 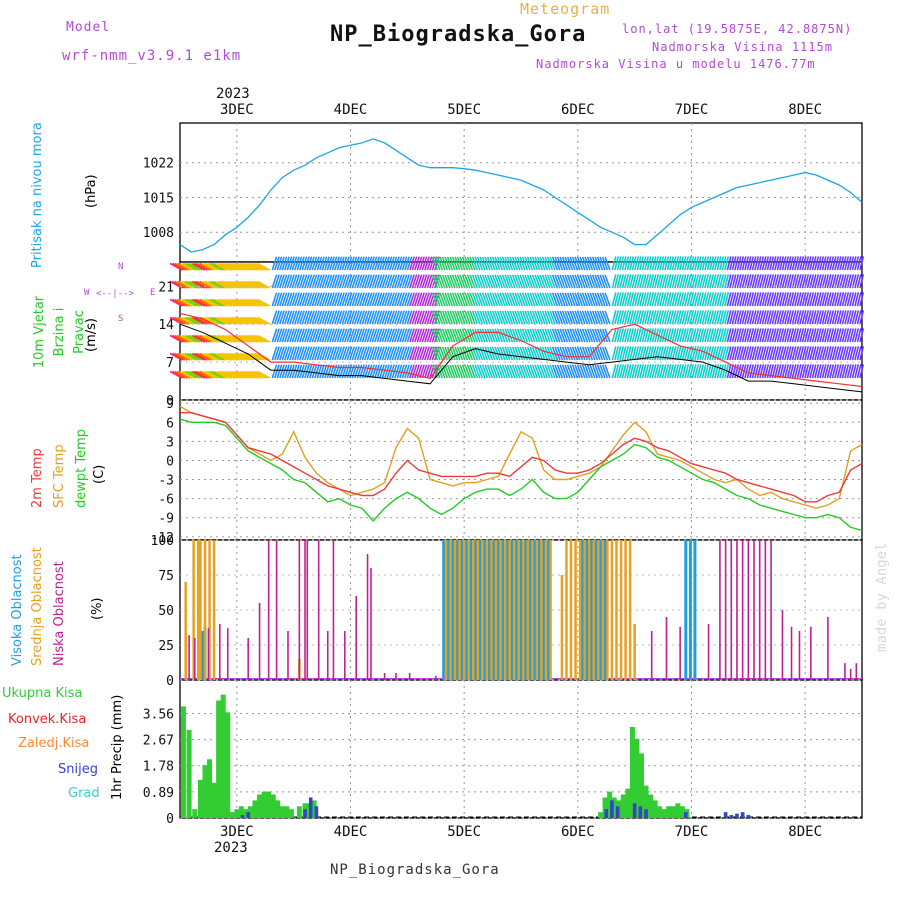 What do you see at coordinates (521, 457) in the screenshot?
I see `sfc-temp-line` at bounding box center [521, 457].